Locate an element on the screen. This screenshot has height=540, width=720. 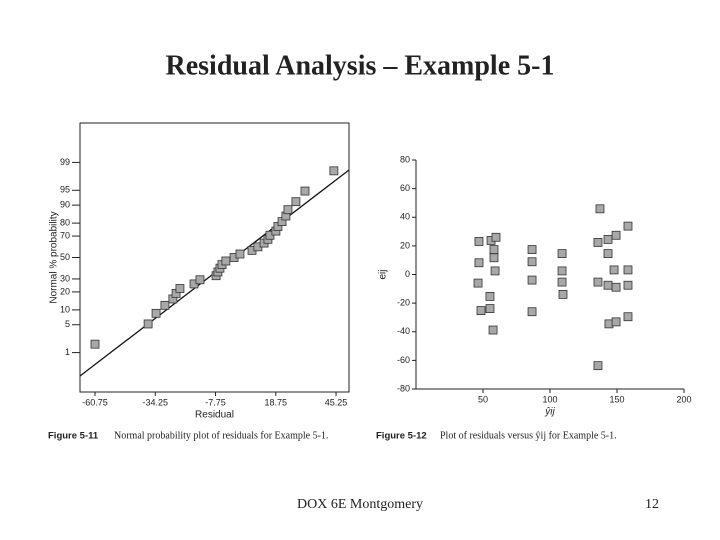
slide-title: Residual Analysis – Example 5-1 is located at coordinates (360, 65).